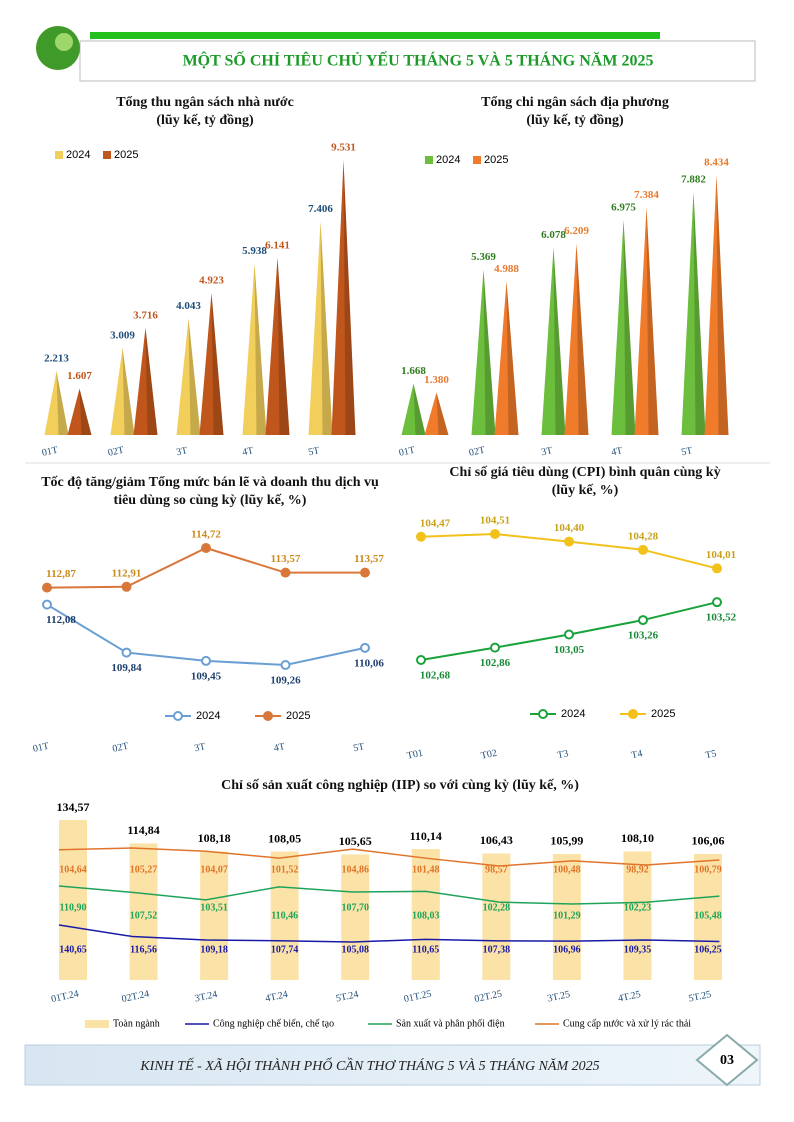 Image resolution: width=794 pixels, height=1122 pixels. I want to click on x-tick-label: 5T.25, so click(700, 997).